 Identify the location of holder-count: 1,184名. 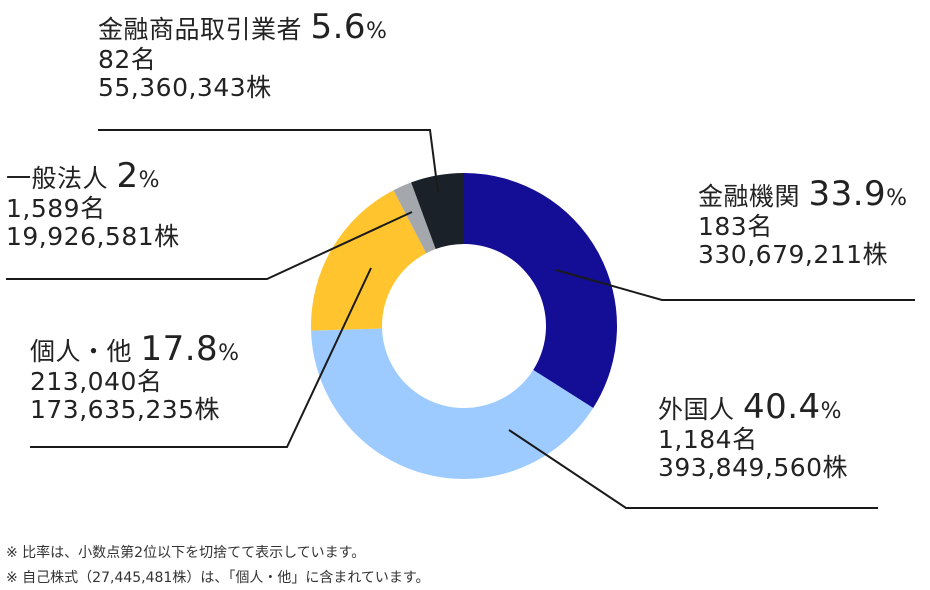
(708, 440).